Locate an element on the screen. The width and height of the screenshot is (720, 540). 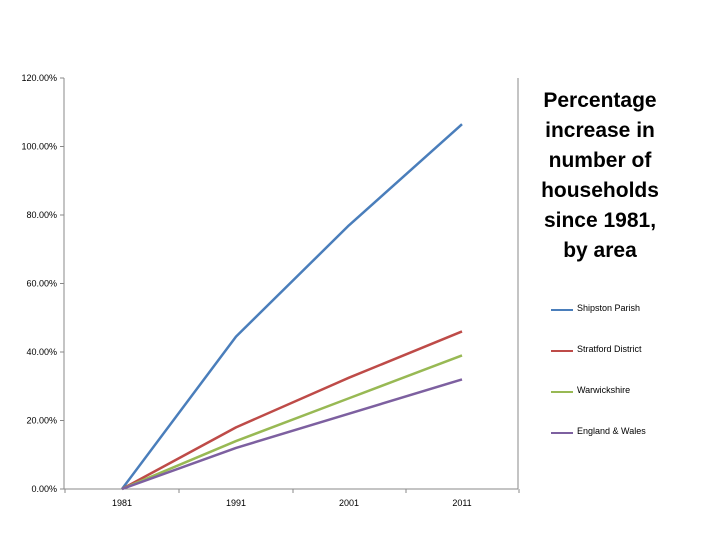
chart-title-line: increase in is located at coordinates (600, 130).